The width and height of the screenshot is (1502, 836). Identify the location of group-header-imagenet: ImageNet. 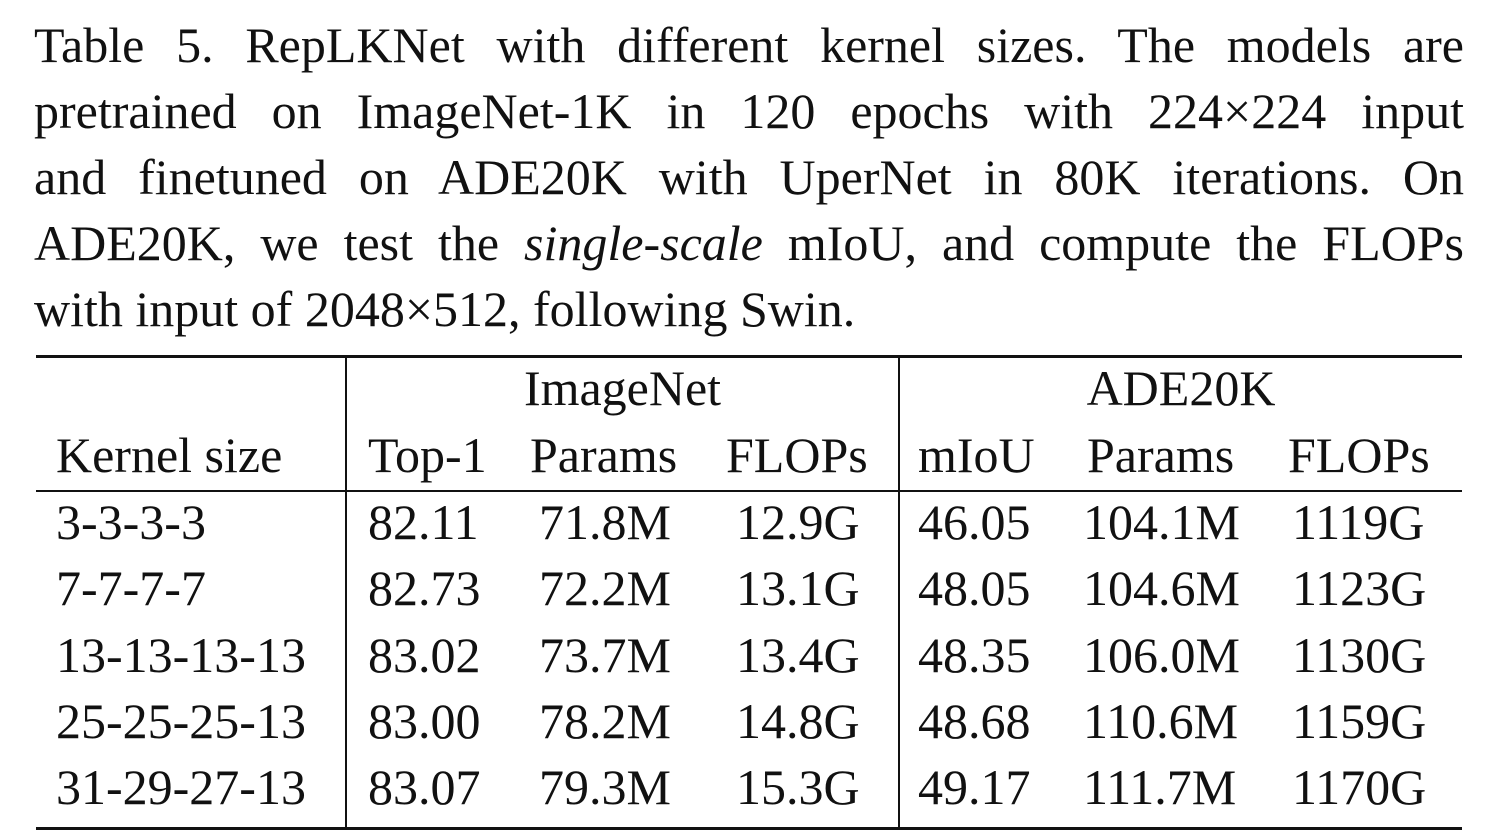
(622, 388).